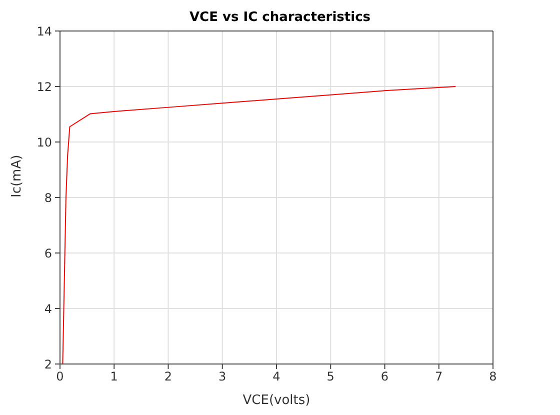  What do you see at coordinates (276, 377) in the screenshot?
I see `x-tick-label: 4` at bounding box center [276, 377].